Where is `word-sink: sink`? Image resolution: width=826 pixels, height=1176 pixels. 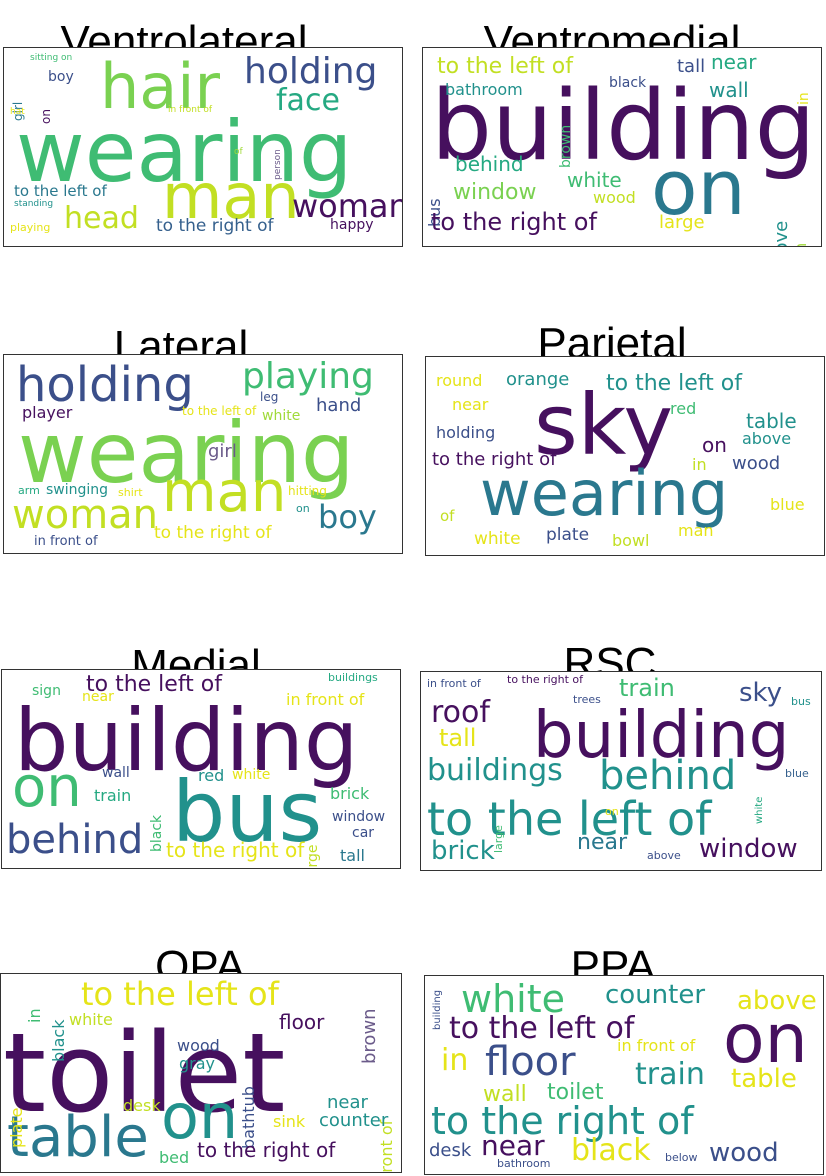 word-sink: sink is located at coordinates (289, 1121).